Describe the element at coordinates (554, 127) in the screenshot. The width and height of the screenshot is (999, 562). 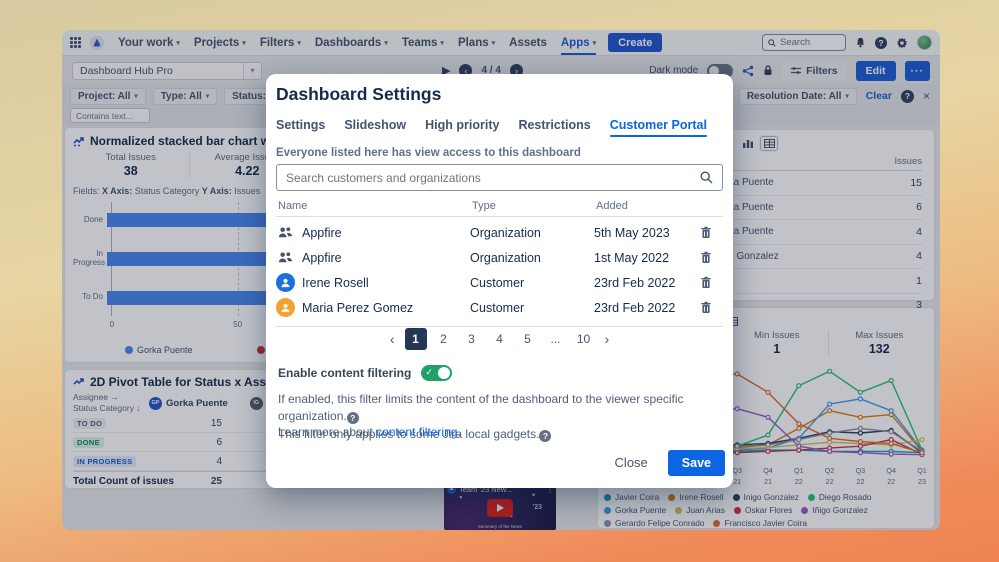
I see `modal-tab: Restrictions` at that location.